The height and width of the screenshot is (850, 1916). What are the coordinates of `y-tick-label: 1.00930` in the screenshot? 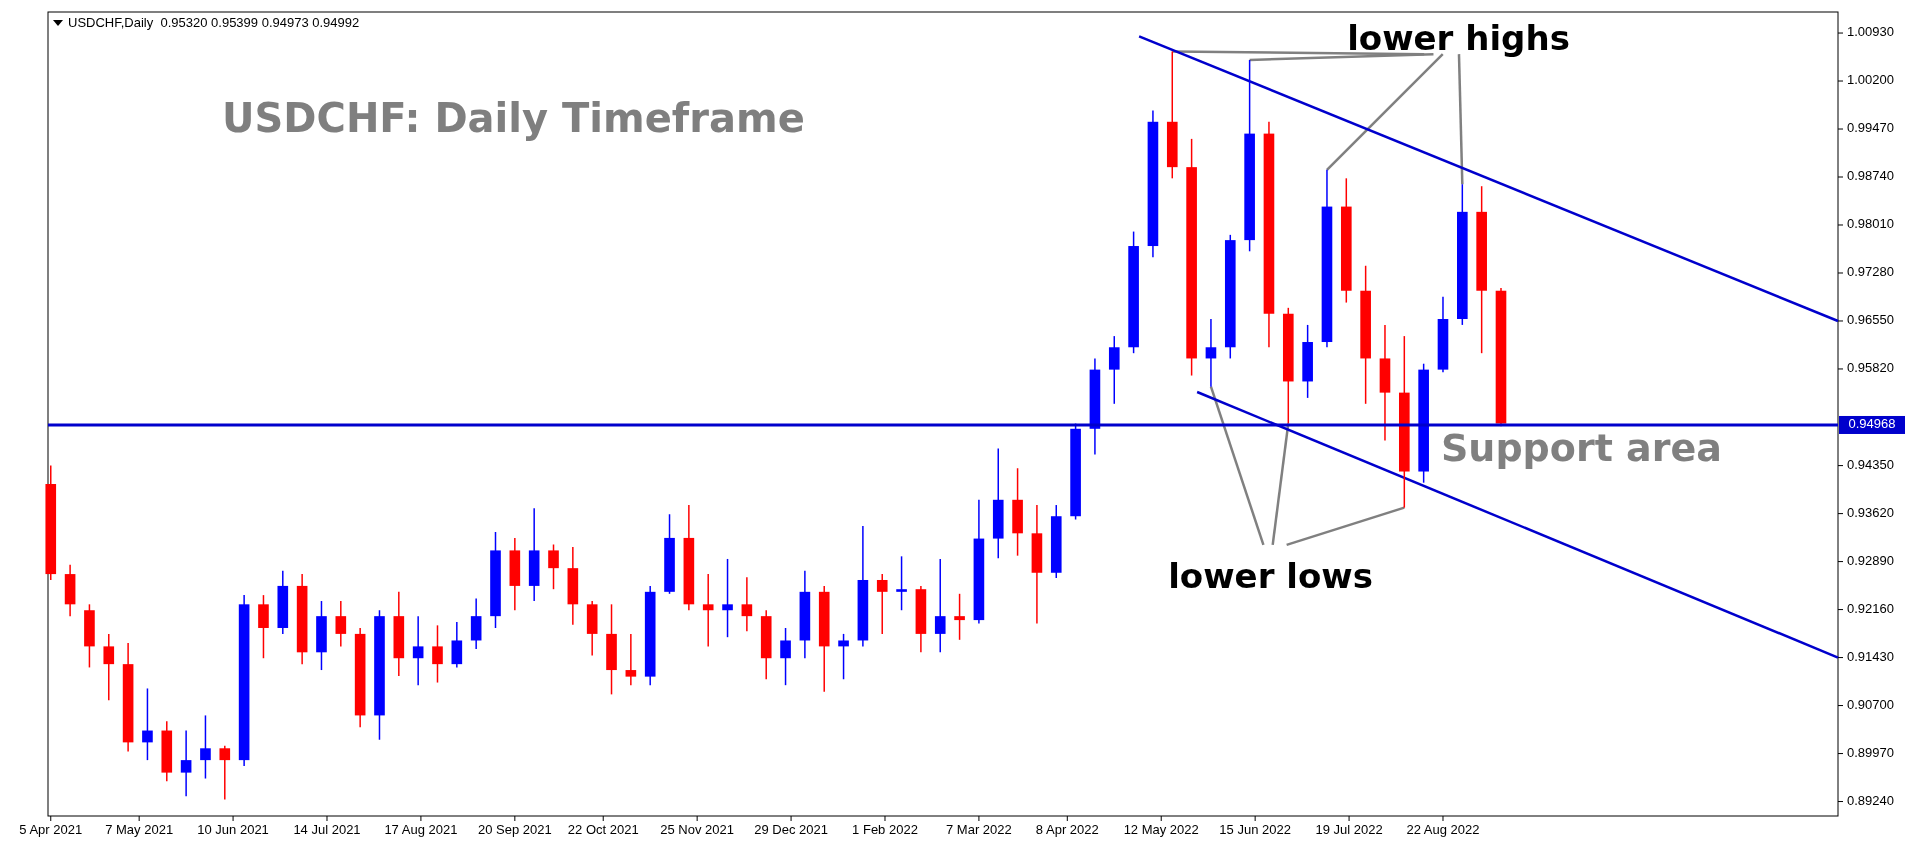 It's located at (1870, 32).